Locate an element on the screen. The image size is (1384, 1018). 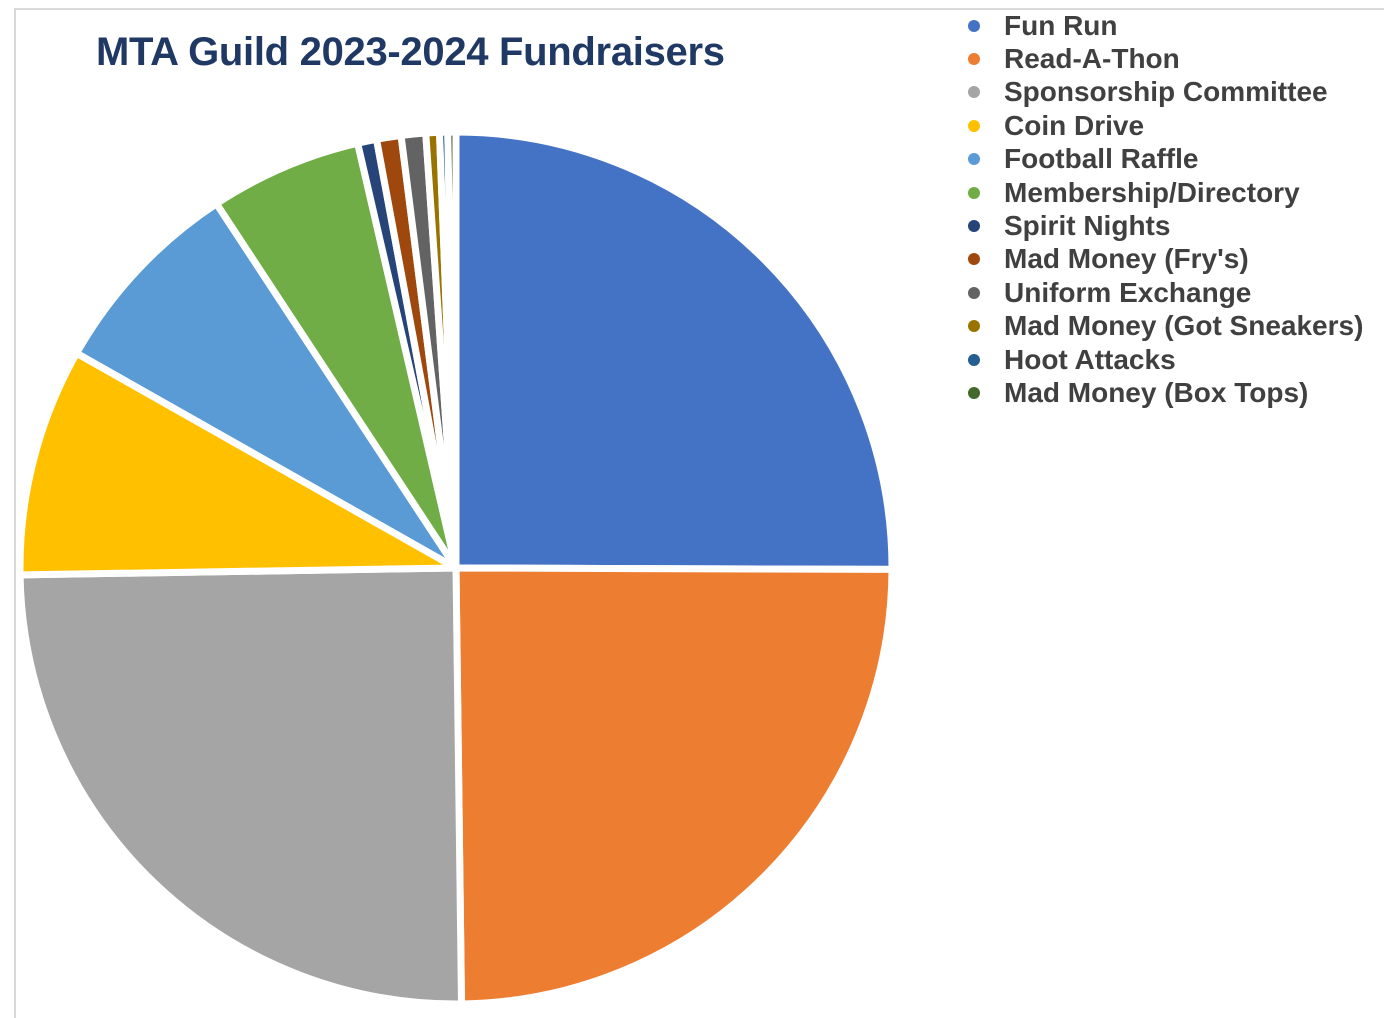
legend-label-1: Read-A-Thon is located at coordinates (1092, 59).